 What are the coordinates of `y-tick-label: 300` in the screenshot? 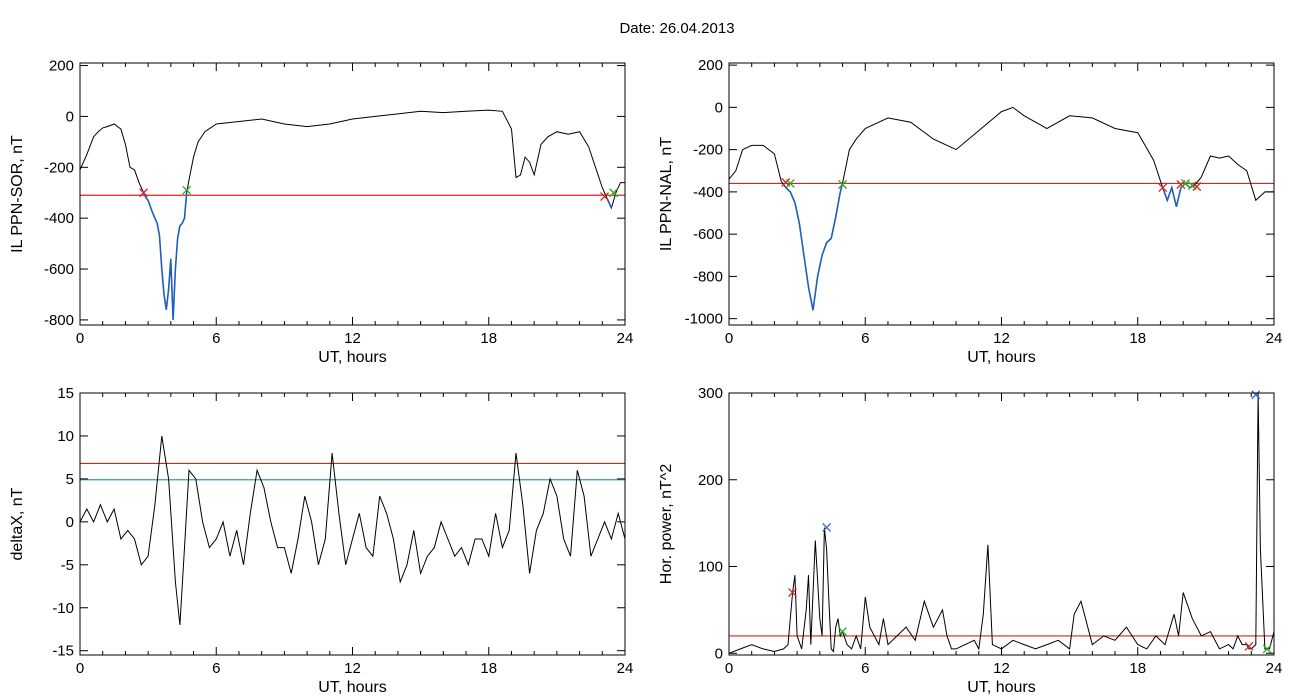 It's located at (710, 393).